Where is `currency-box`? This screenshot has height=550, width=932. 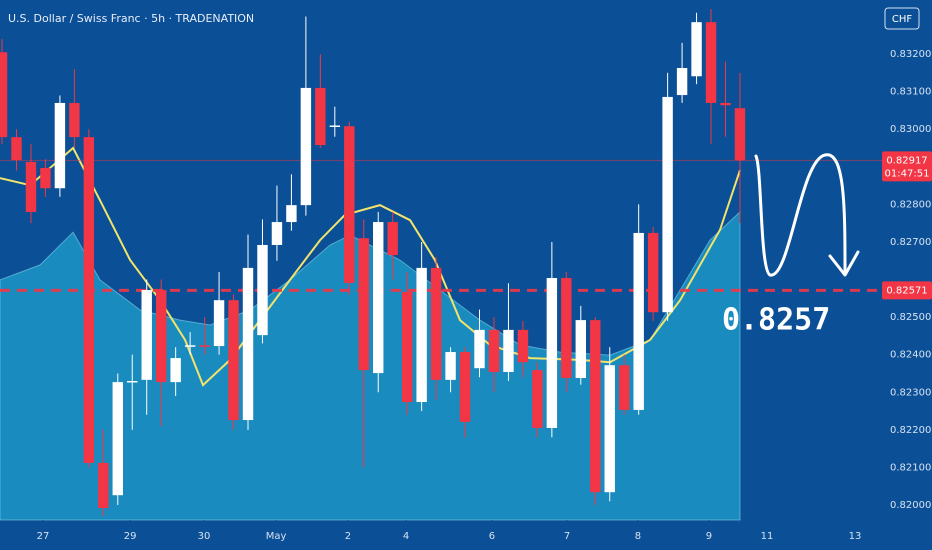 currency-box is located at coordinates (902, 18).